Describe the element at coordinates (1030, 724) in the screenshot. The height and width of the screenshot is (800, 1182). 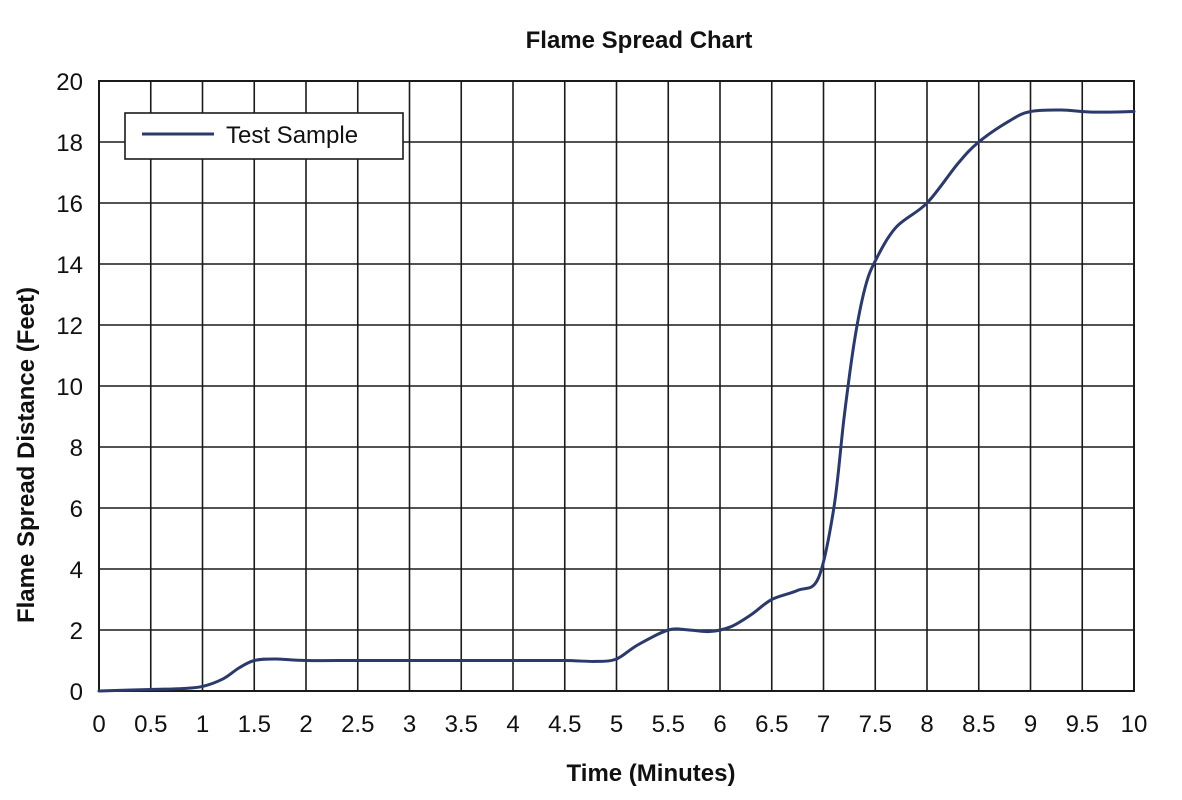
I see `x-tick-label: 9` at that location.